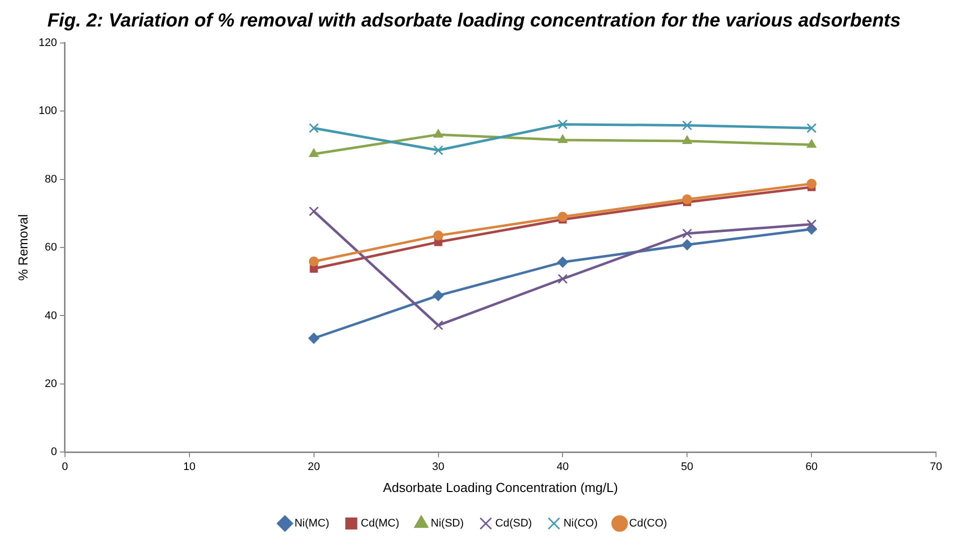 Image resolution: width=958 pixels, height=551 pixels. I want to click on x-tick-label: 20, so click(314, 466).